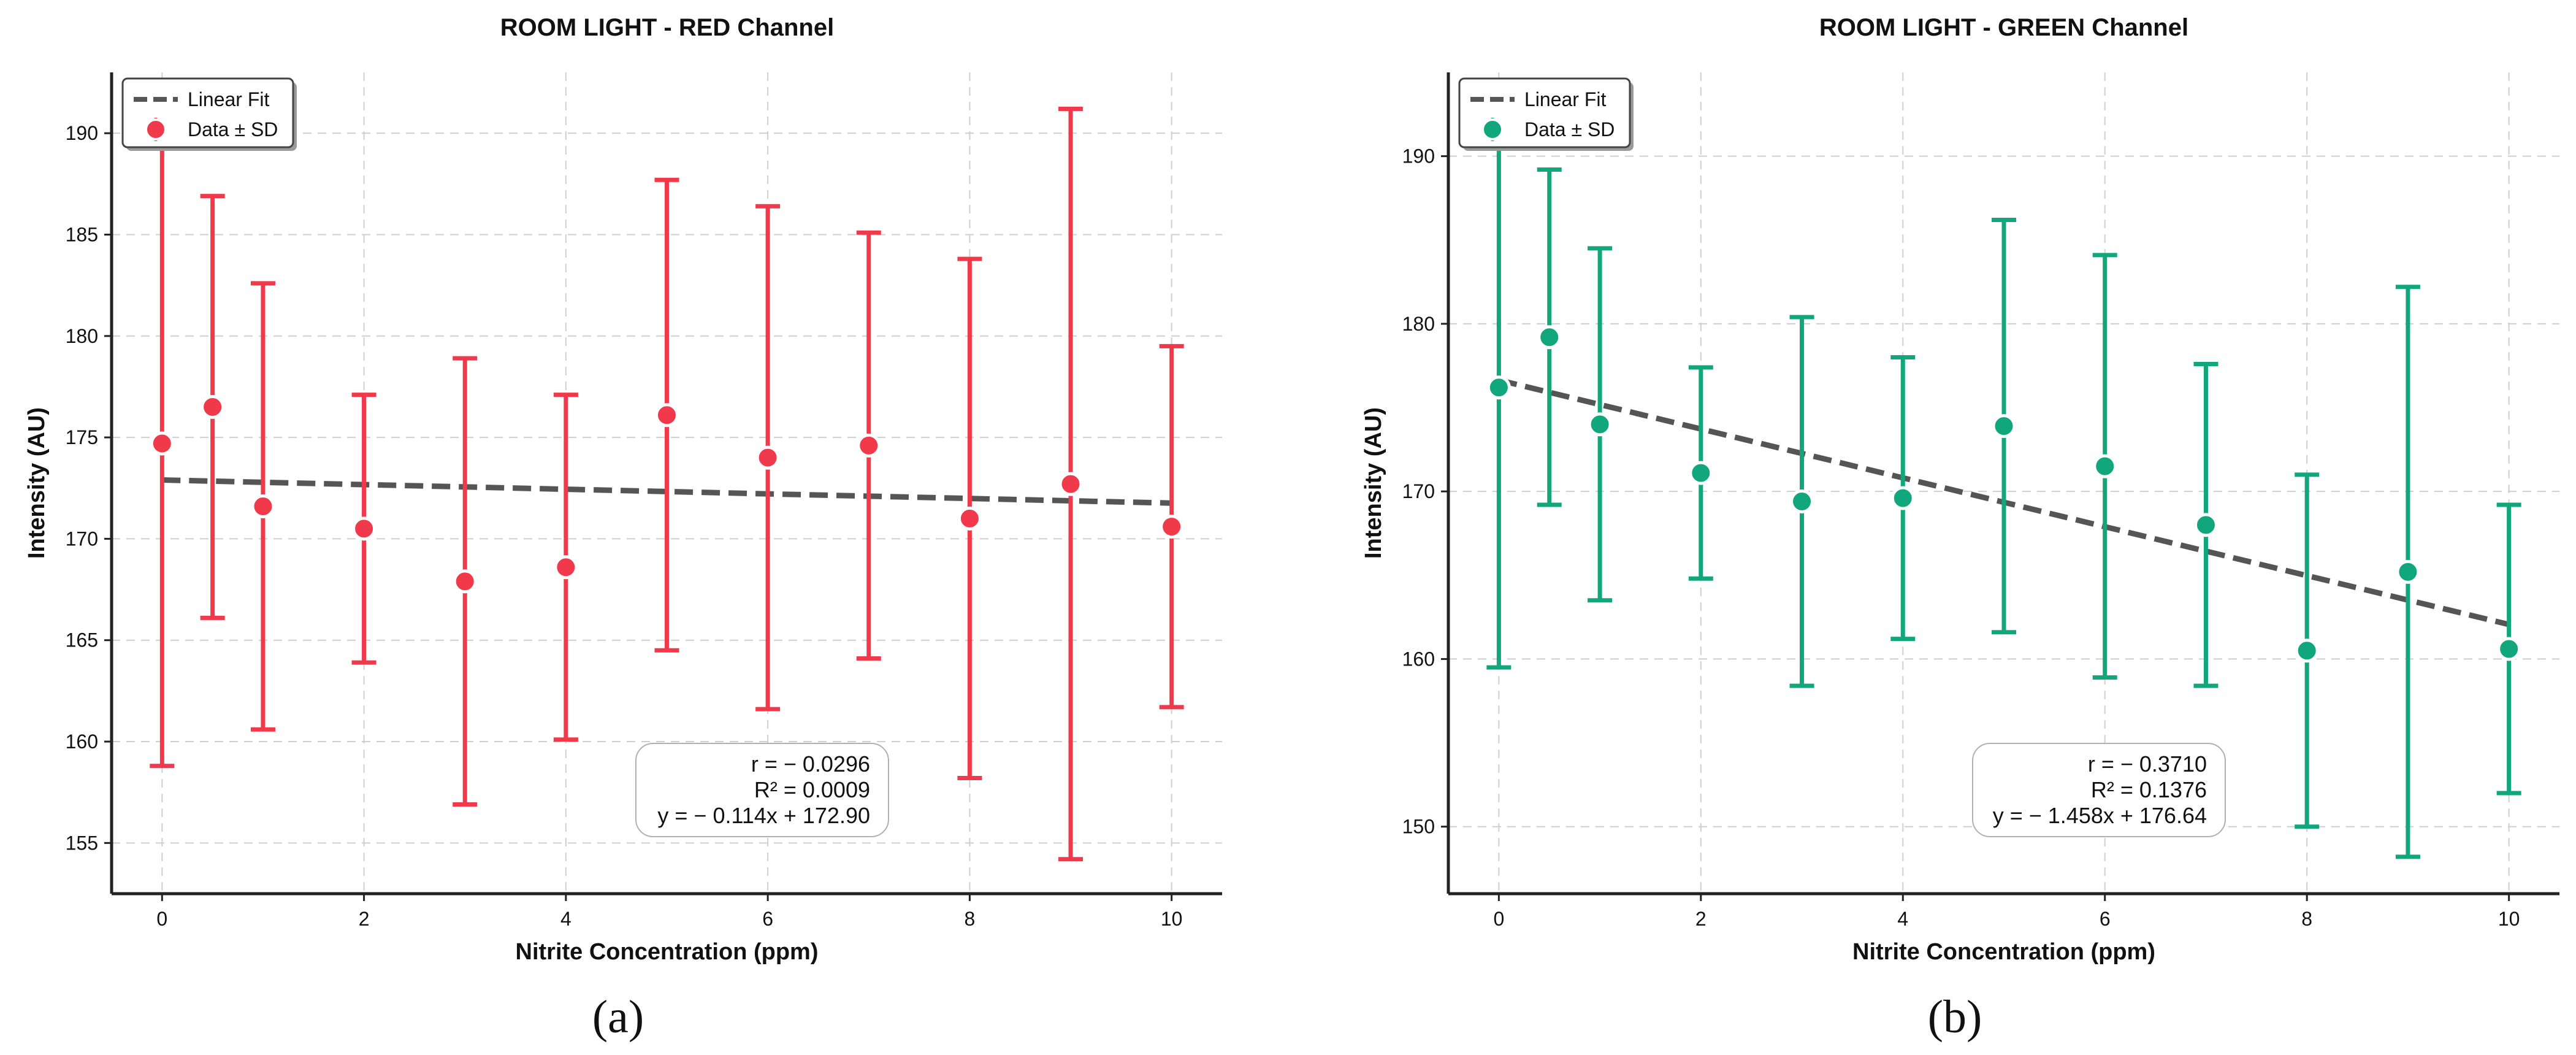 The height and width of the screenshot is (1055, 2576). I want to click on y-tick-label: 155, so click(82, 843).